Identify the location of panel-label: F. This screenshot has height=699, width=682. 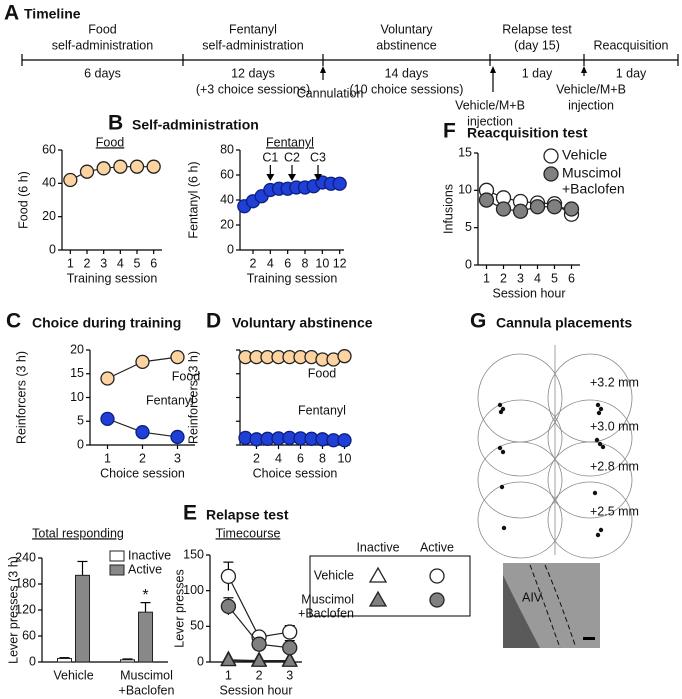
(449, 131).